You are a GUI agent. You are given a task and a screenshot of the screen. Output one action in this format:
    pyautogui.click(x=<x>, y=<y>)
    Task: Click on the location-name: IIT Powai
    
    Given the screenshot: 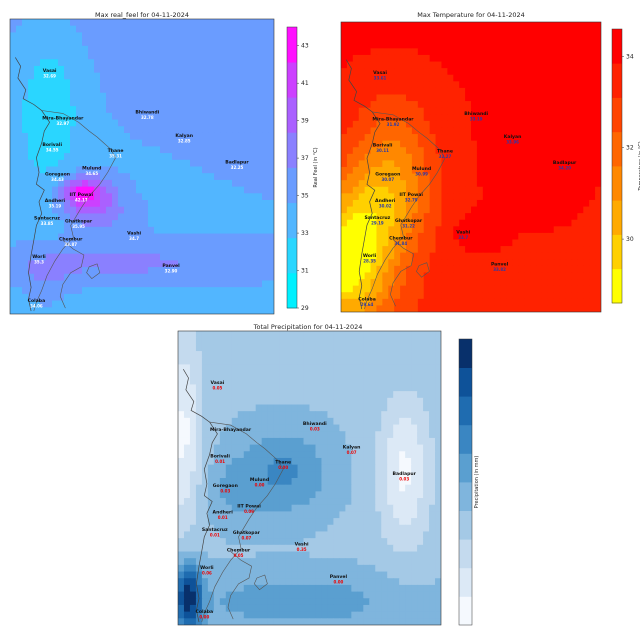 What is the action you would take?
    pyautogui.click(x=82, y=195)
    